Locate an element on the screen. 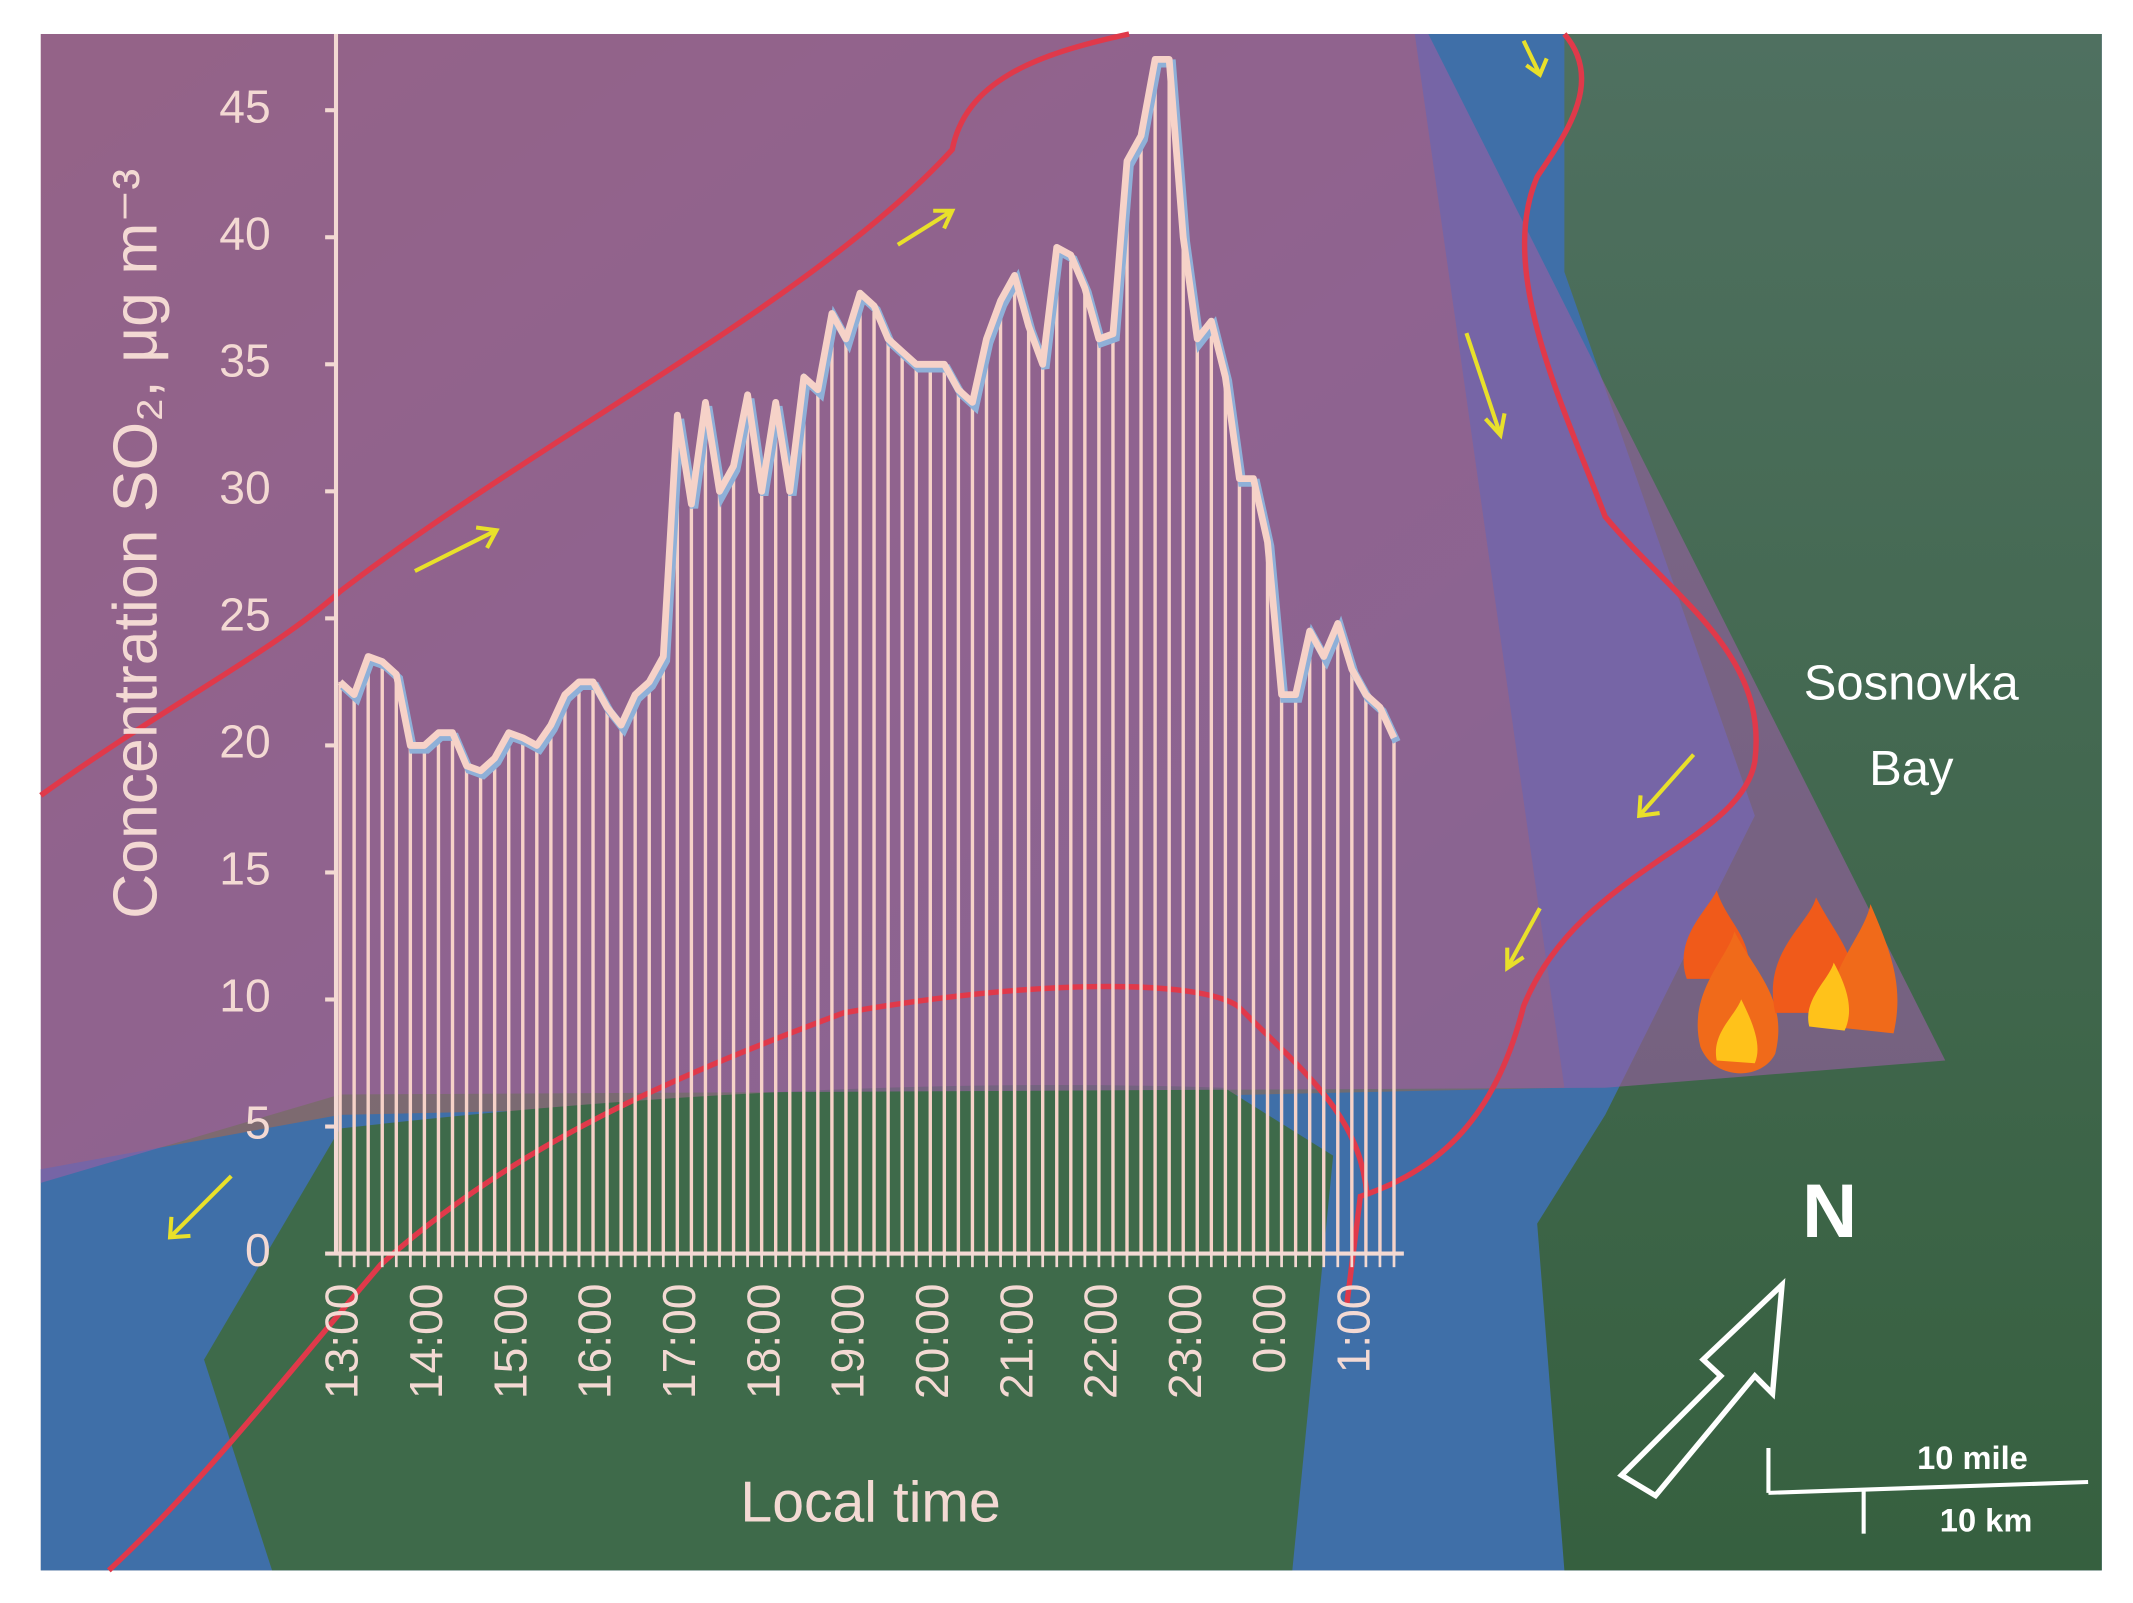 Image resolution: width=2133 pixels, height=1603 pixels. place-label: Bay is located at coordinates (1911, 769).